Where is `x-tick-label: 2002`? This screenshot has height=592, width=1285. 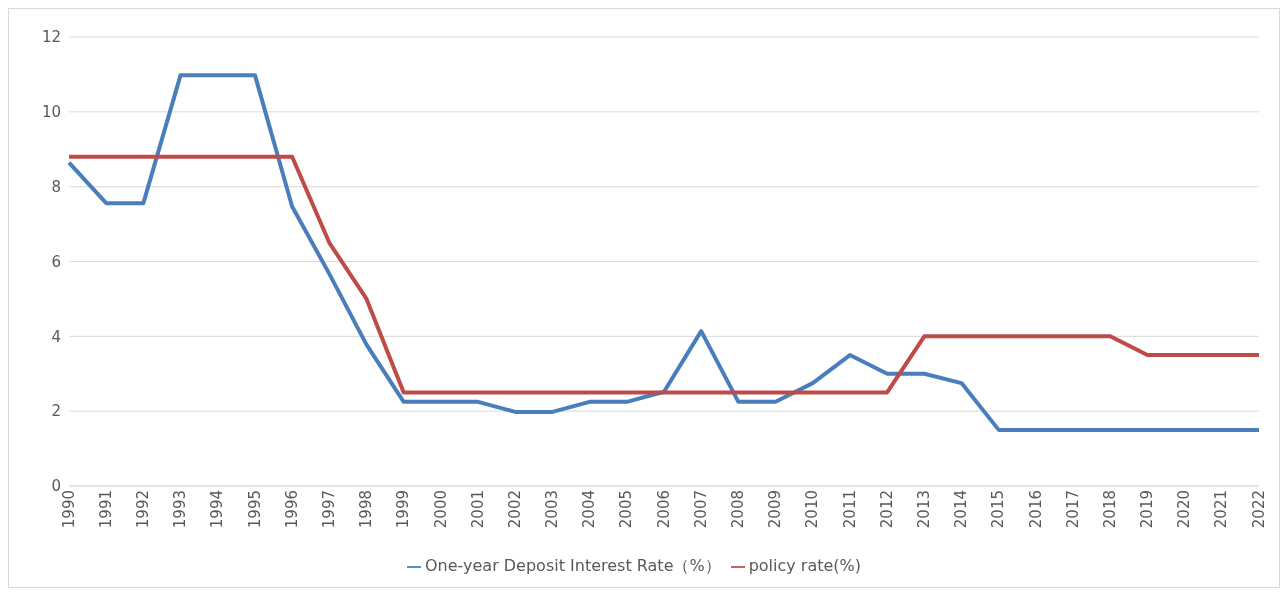 x-tick-label: 2002 is located at coordinates (514, 509).